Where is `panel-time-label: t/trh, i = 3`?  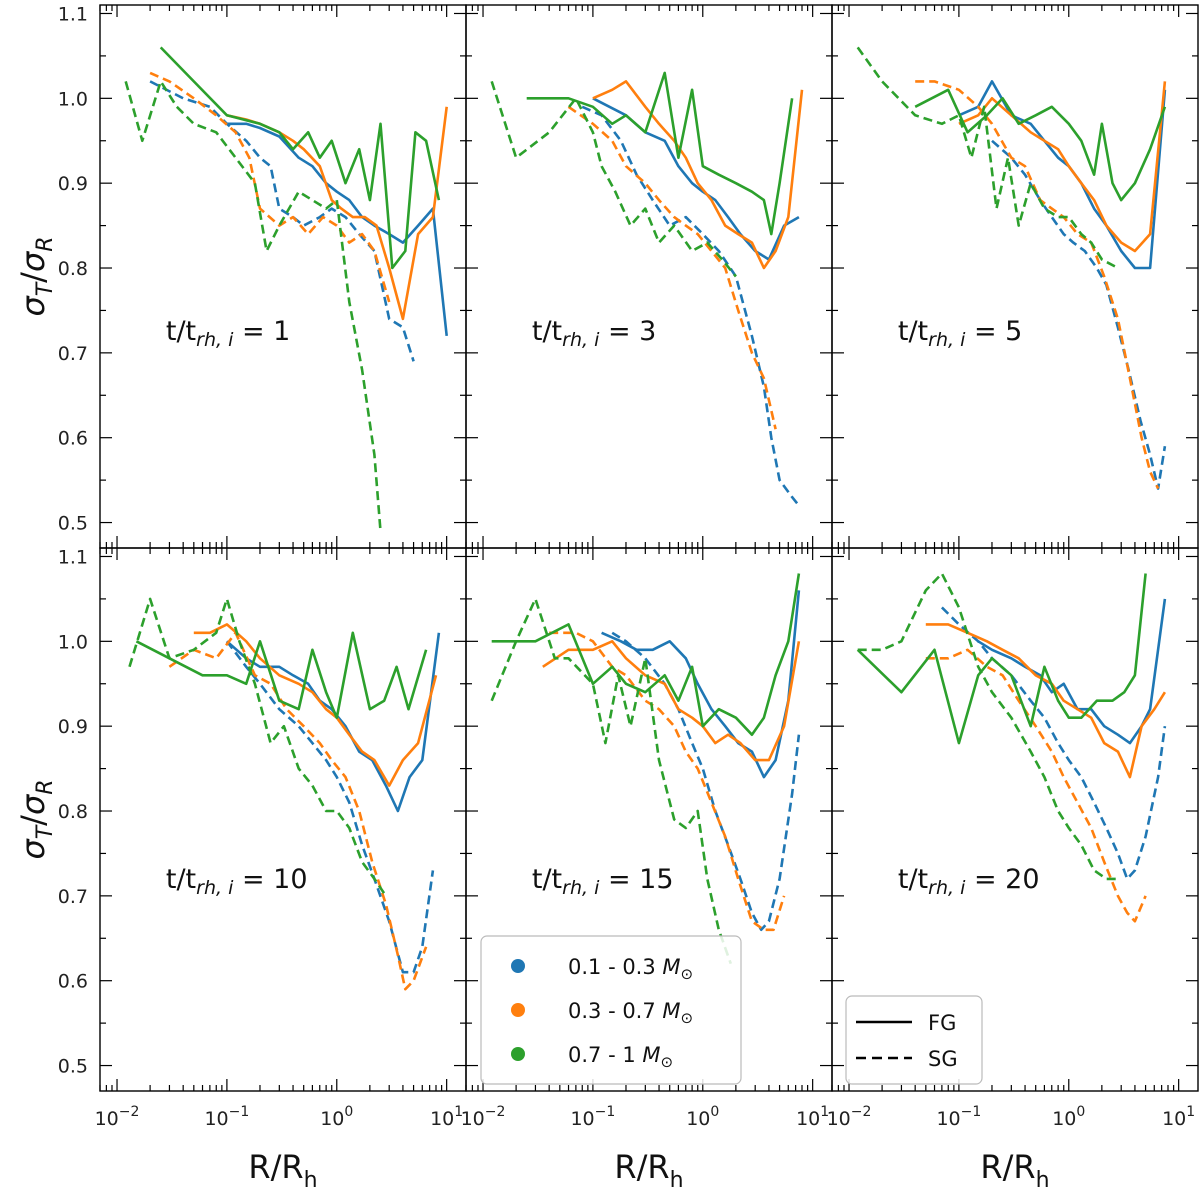 panel-time-label: t/trh, i = 3 is located at coordinates (594, 333).